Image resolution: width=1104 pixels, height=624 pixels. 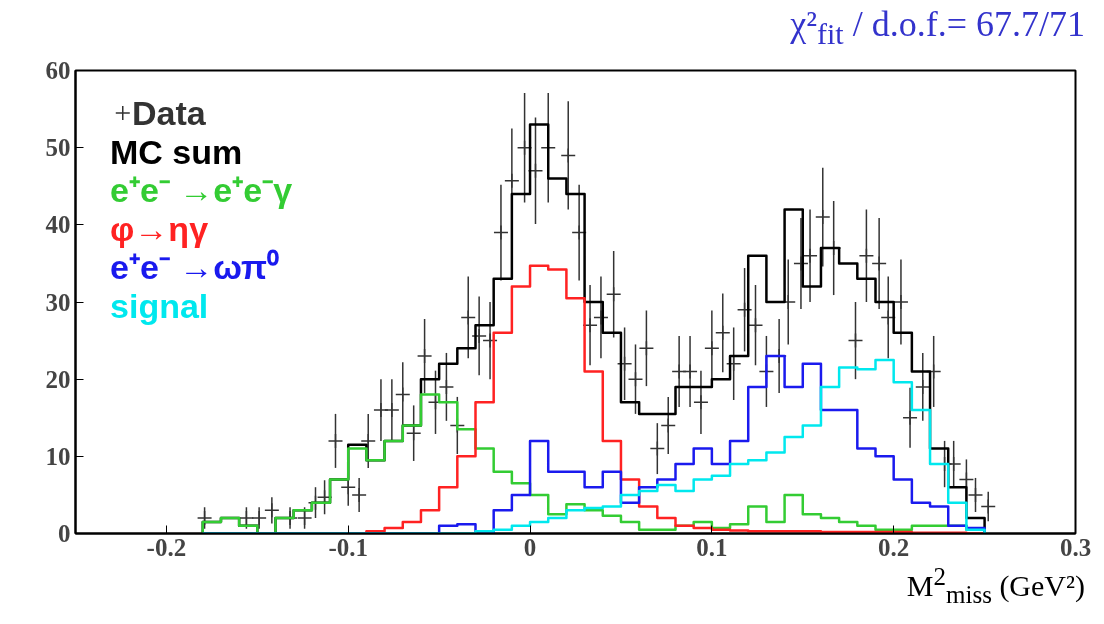 I want to click on x-tick-label: -0.2, so click(x=166, y=547).